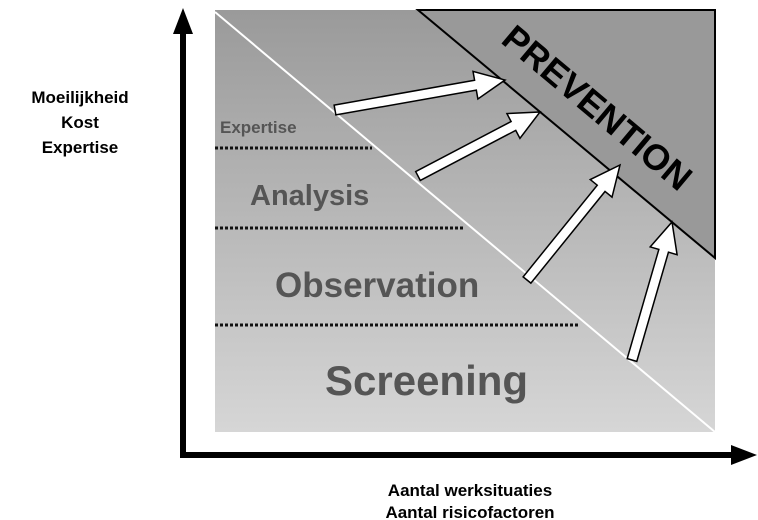 This screenshot has height=520, width=758. Describe the element at coordinates (80, 147) in the screenshot. I see `y-label: Expertise` at that location.